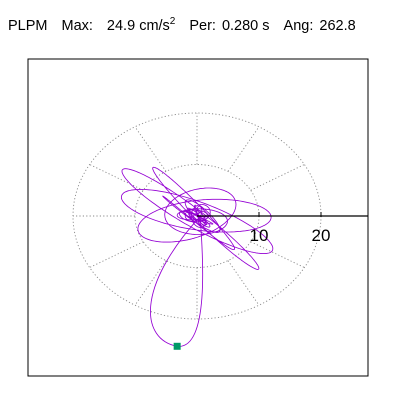  I want to click on peak-marker-group, so click(177, 346).